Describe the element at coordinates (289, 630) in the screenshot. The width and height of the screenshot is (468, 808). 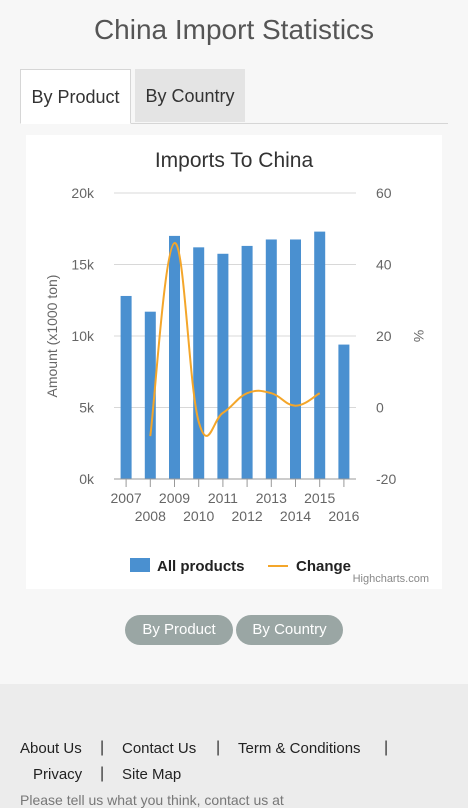
I see `by-country-button: By Country` at that location.